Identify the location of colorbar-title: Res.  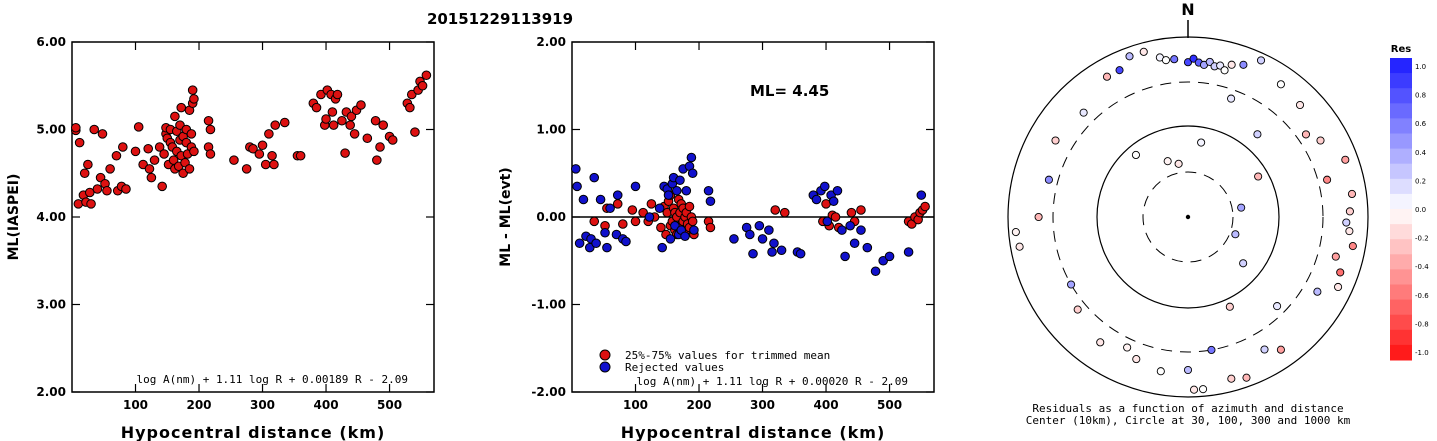
(1401, 49).